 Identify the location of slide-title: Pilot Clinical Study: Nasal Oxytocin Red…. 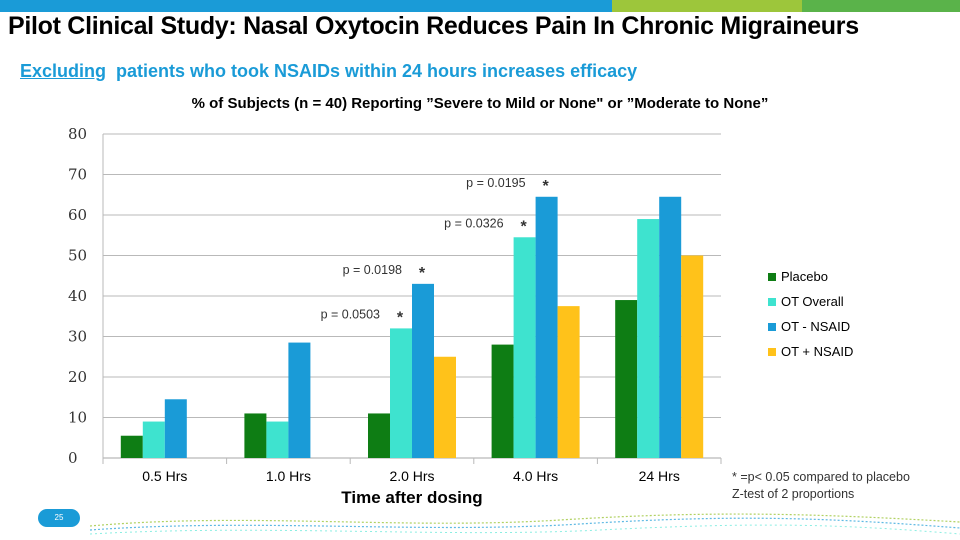
(433, 26).